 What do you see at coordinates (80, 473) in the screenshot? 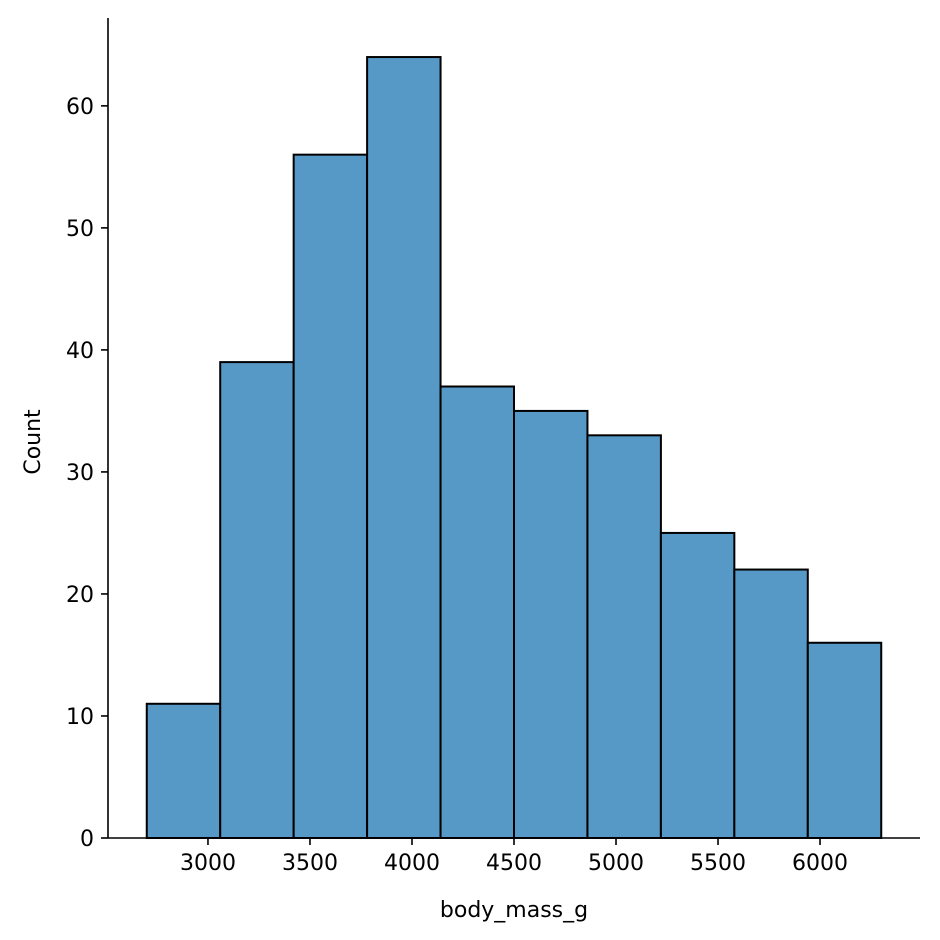
I see `y-tick-label: 30` at bounding box center [80, 473].